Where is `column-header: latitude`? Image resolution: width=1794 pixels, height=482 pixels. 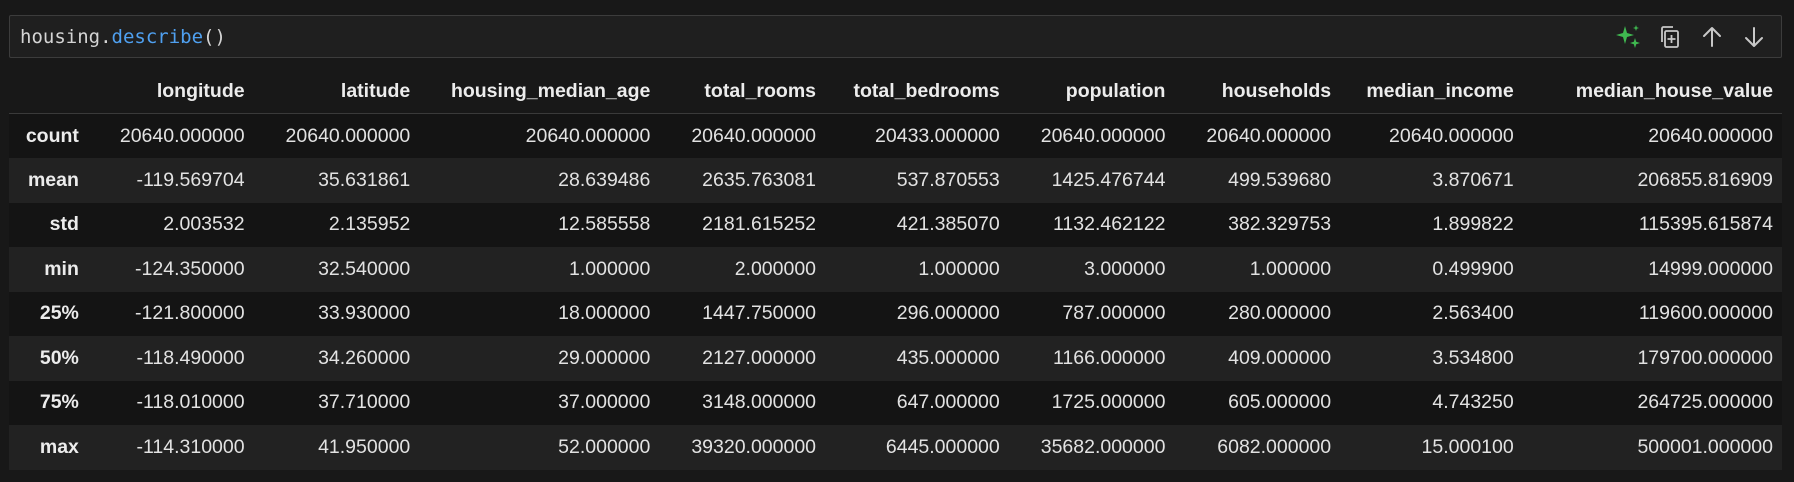 column-header: latitude is located at coordinates (336, 91).